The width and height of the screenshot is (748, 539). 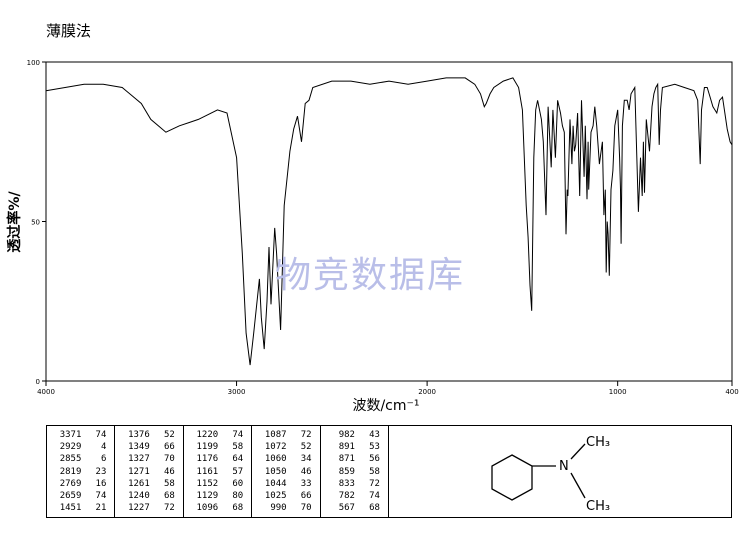 I want to click on peak-column: 3371 74 2929 4 2855 6 2819 23 2769 16 2659 74 1451 21, so click(x=81, y=471).